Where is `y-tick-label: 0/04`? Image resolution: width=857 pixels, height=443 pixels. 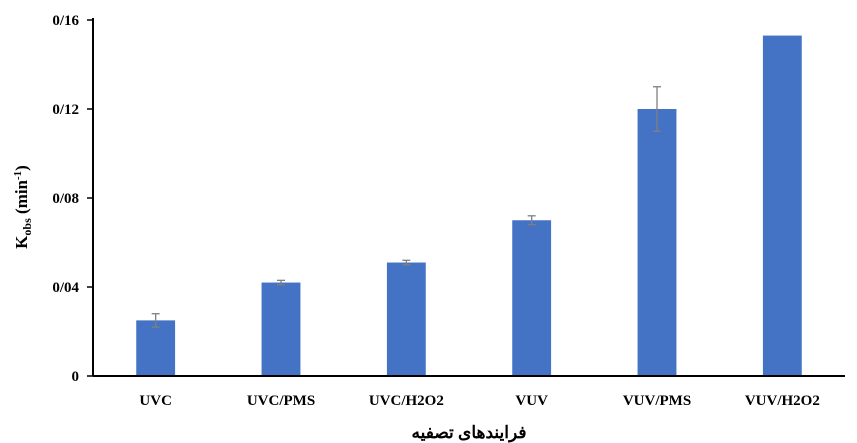
y-tick-label: 0/04 is located at coordinates (65, 288).